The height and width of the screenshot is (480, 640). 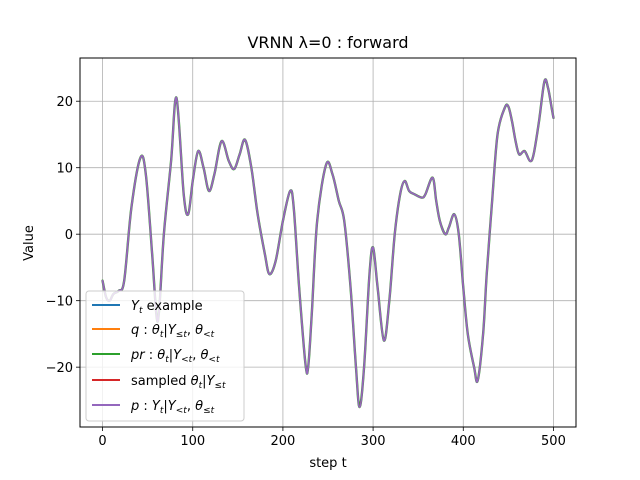 I want to click on x-tick-label: 200, so click(x=282, y=441).